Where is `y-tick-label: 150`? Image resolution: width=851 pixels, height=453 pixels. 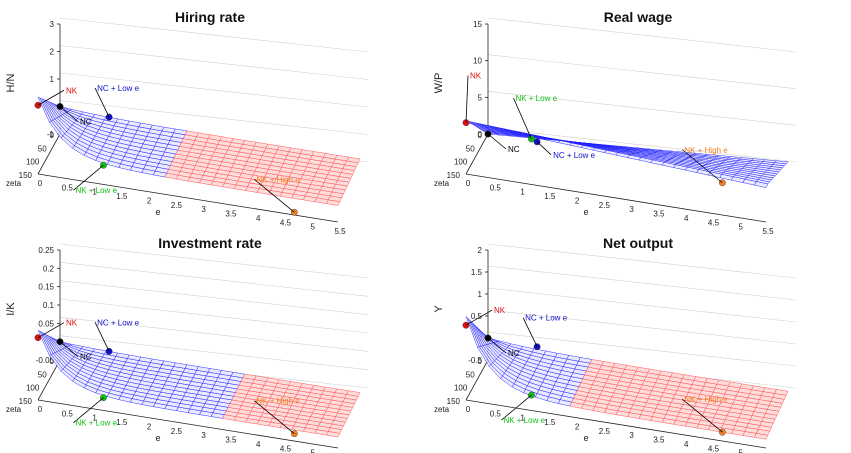
y-tick-label: 150 is located at coordinates (26, 401).